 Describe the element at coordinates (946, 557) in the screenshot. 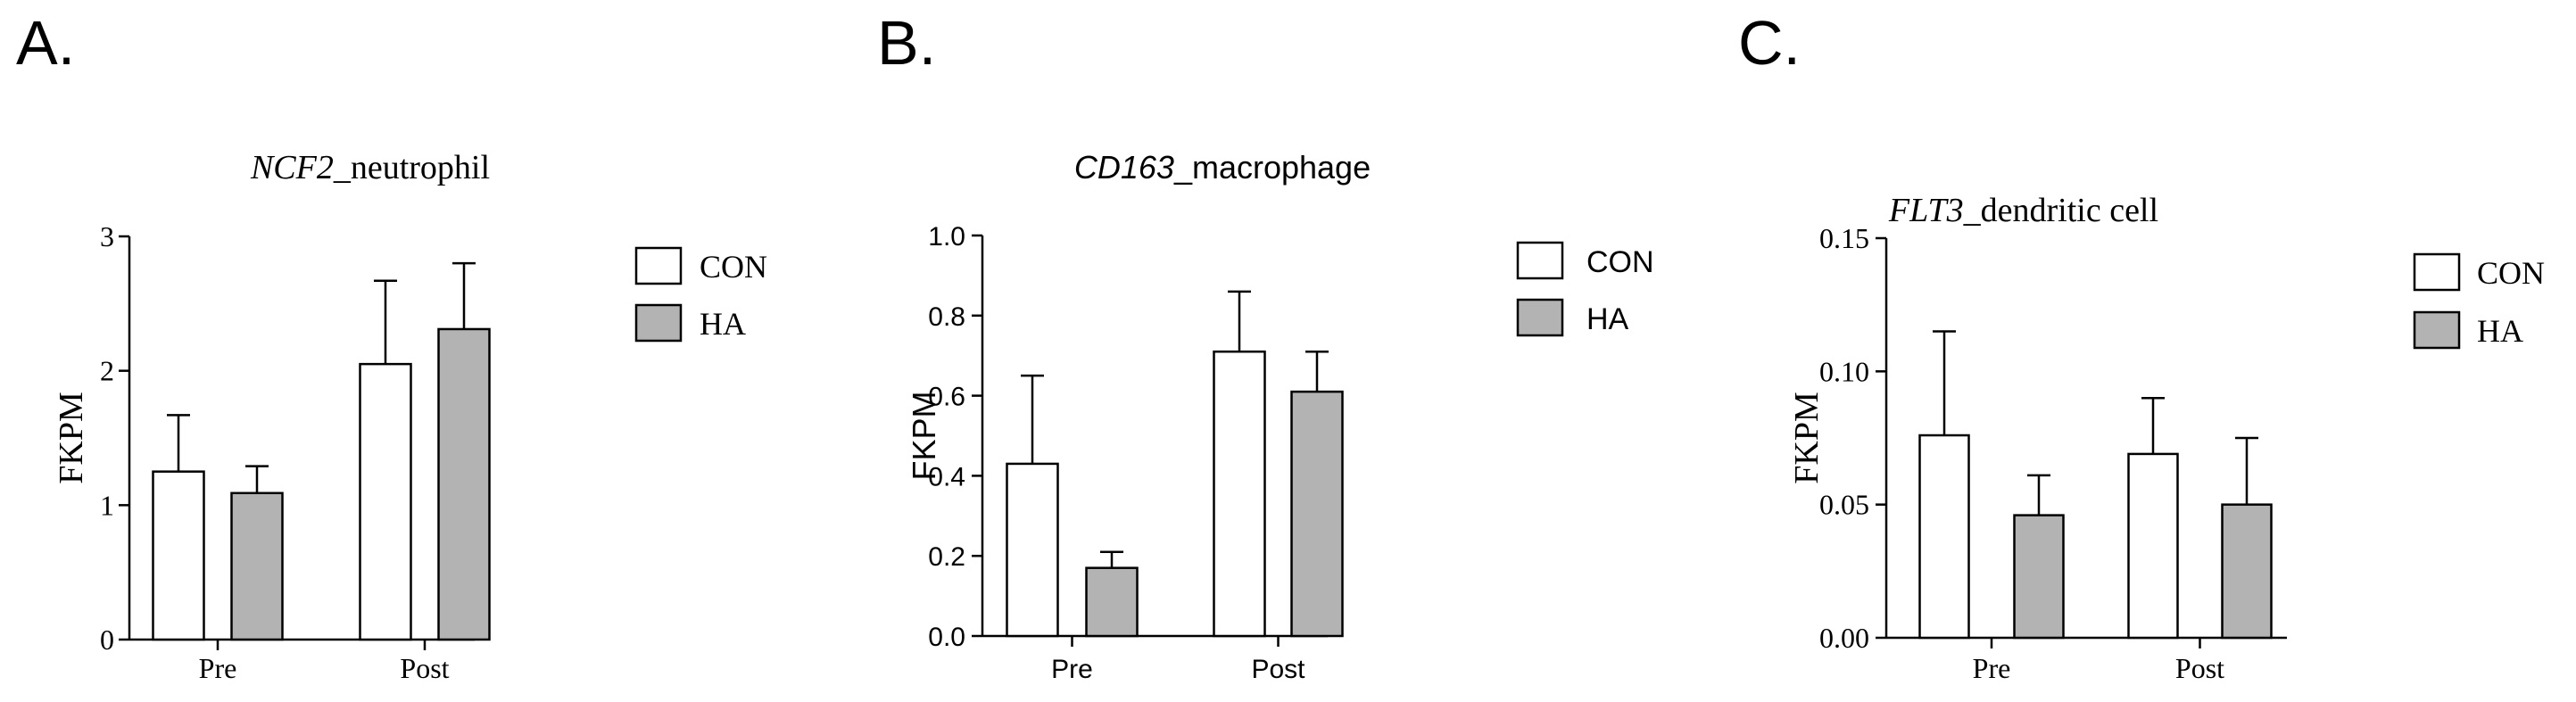

I see `y-tick-label: 0.2` at that location.